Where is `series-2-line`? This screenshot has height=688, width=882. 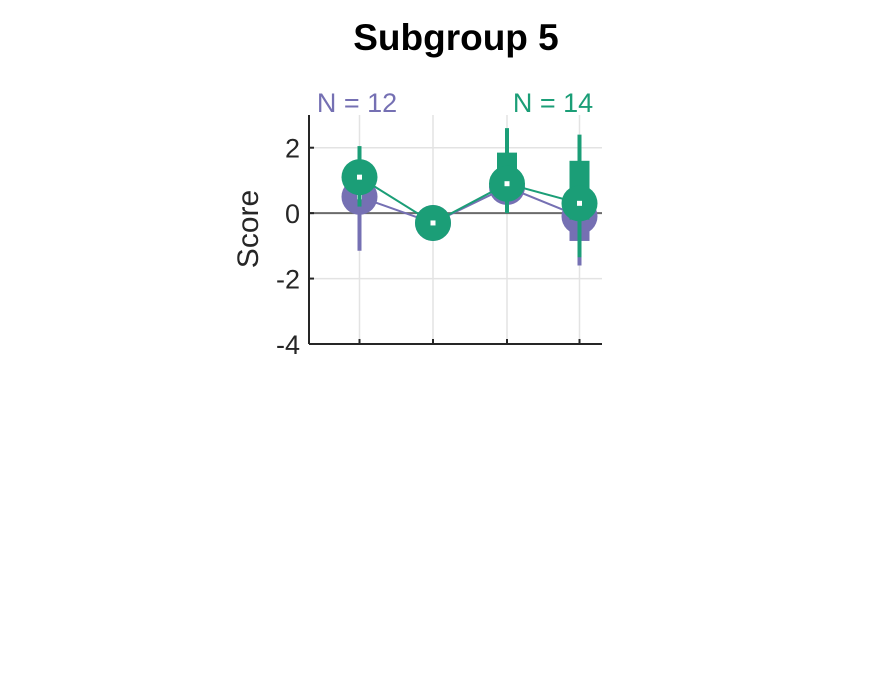
series-2-line is located at coordinates (469, 200).